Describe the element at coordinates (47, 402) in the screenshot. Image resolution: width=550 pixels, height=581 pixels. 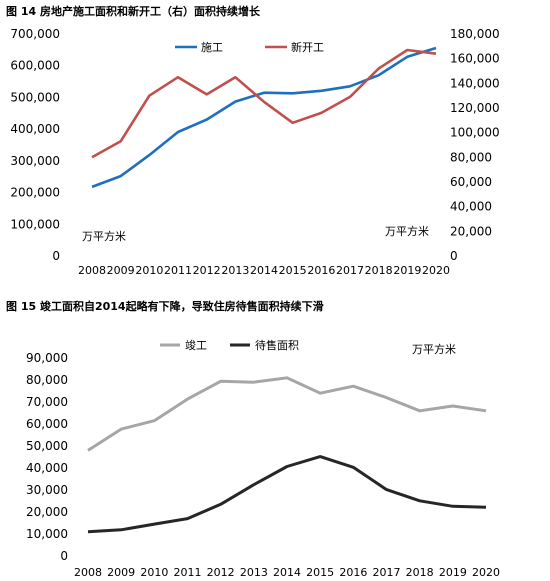
I see `y-tick-label: 70,000` at that location.